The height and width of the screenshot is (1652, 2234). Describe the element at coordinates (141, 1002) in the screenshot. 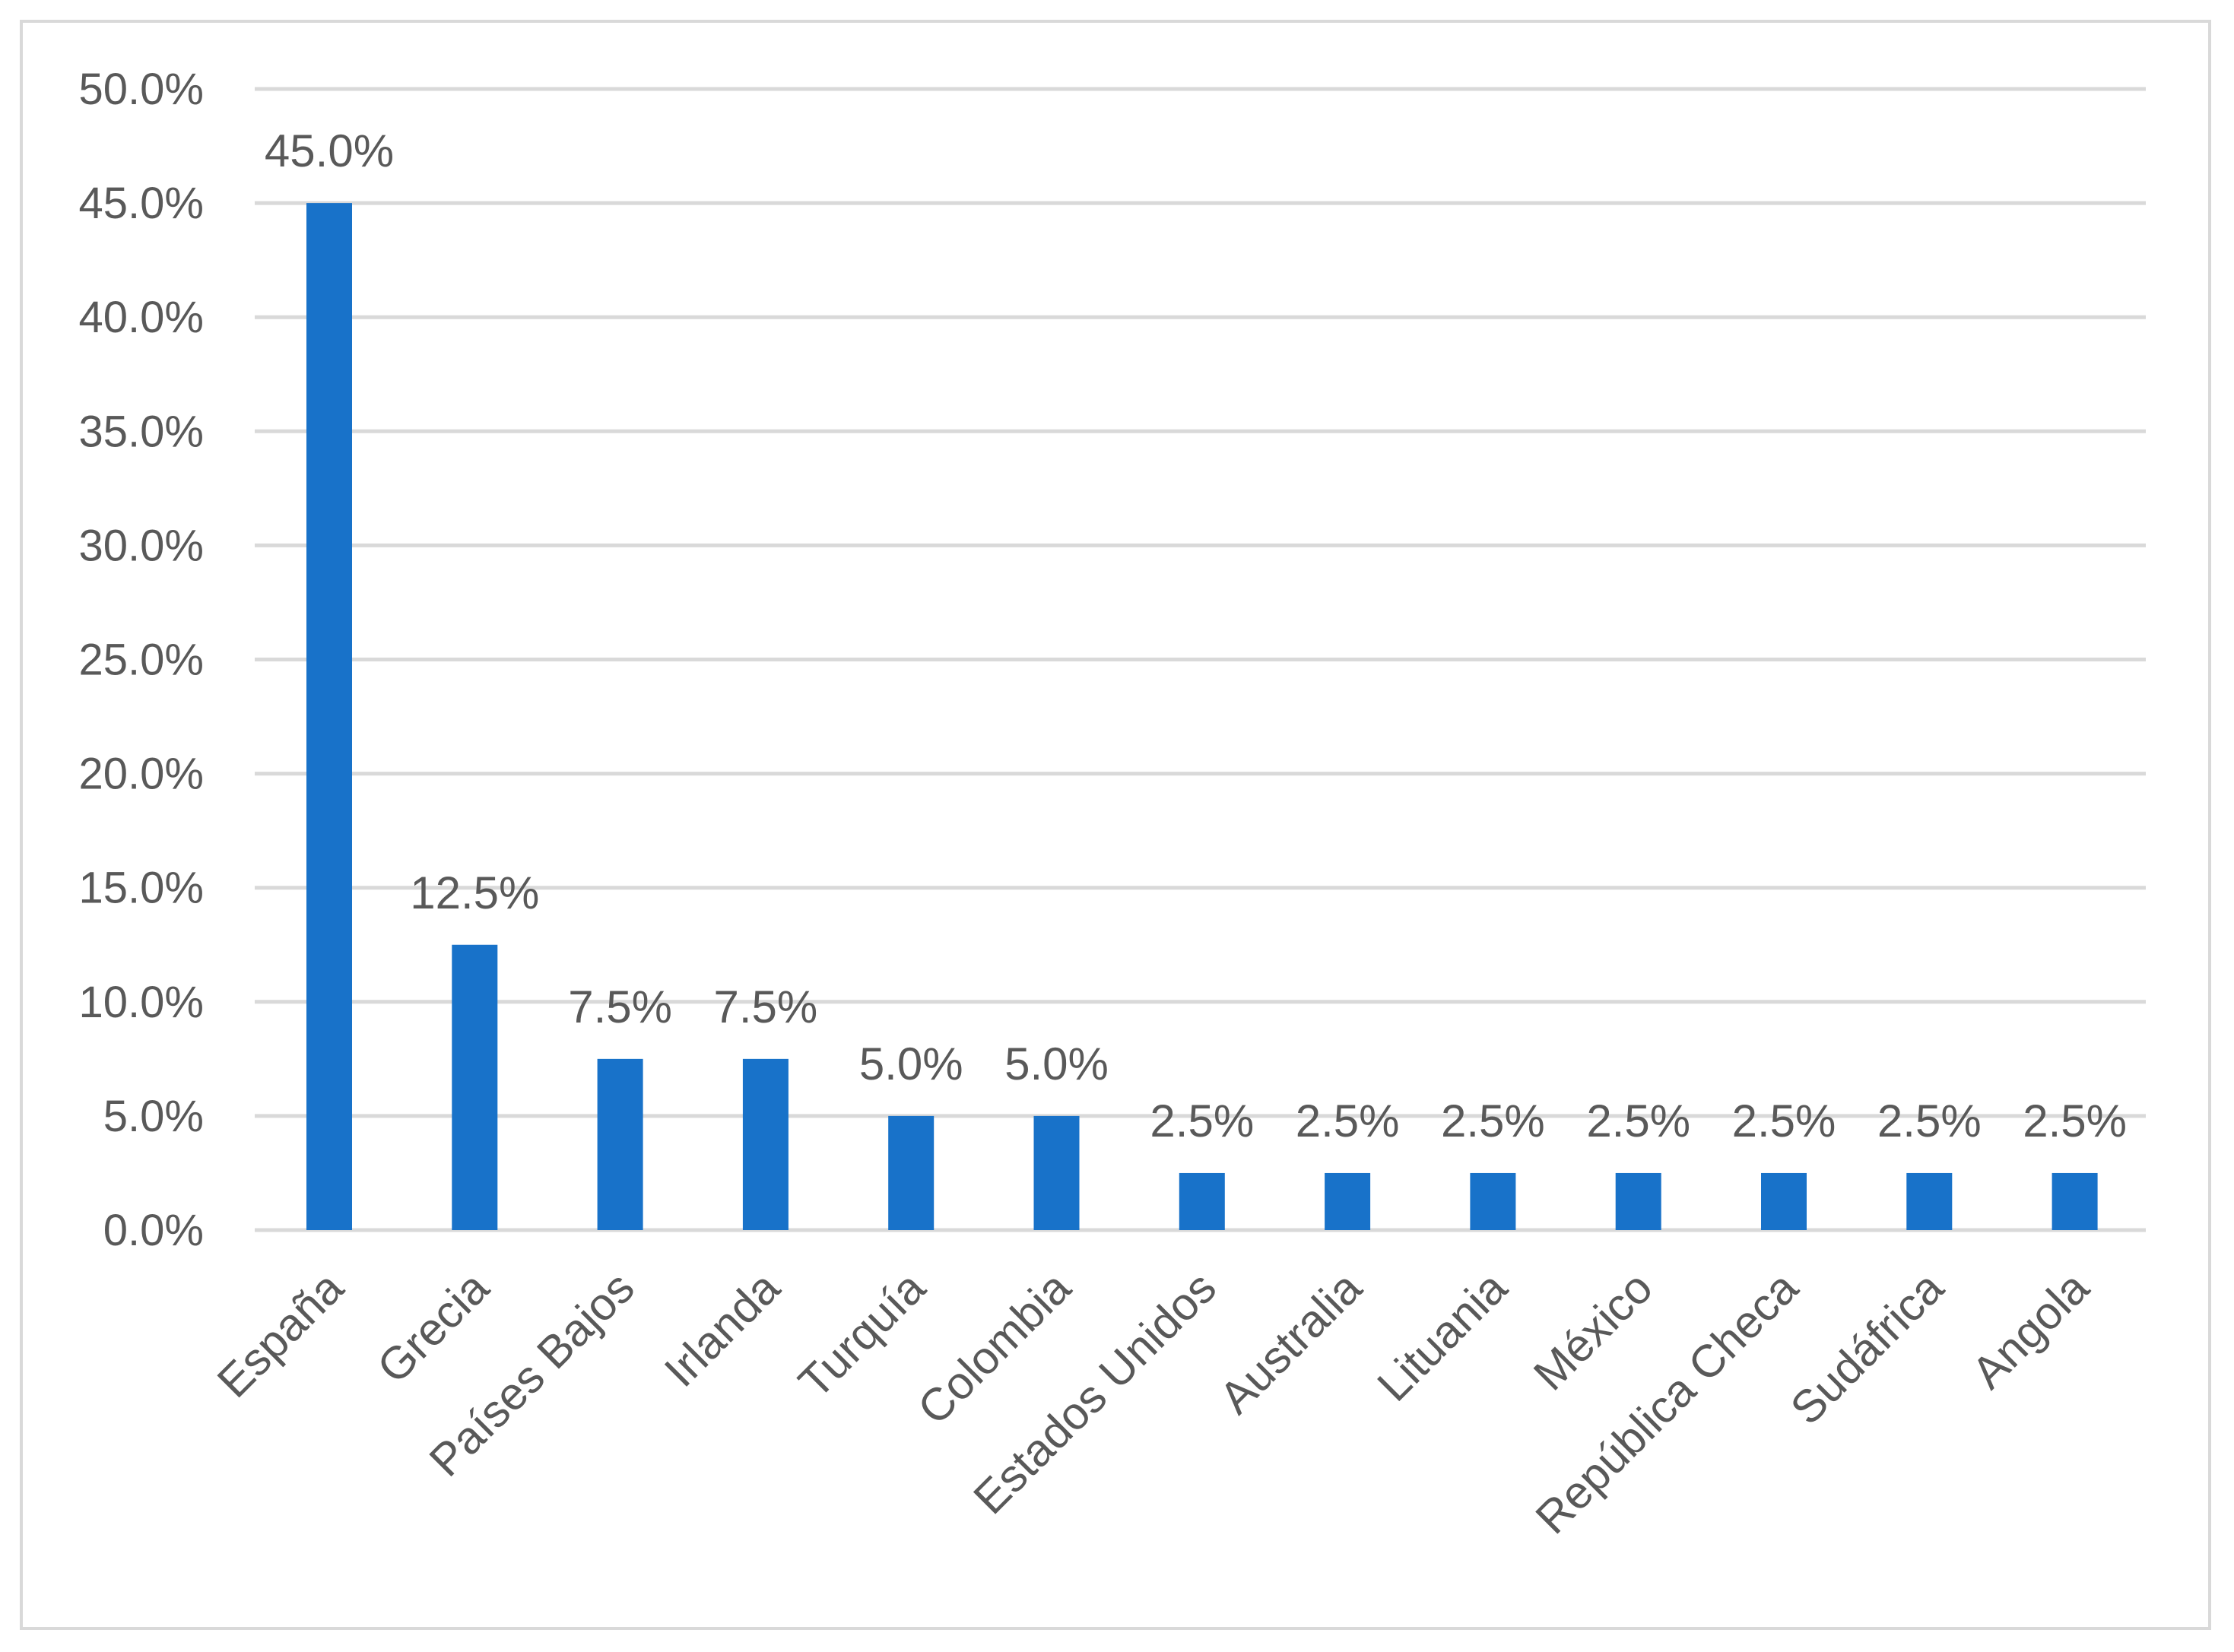

I see `y-tick-label: 10.0%` at that location.